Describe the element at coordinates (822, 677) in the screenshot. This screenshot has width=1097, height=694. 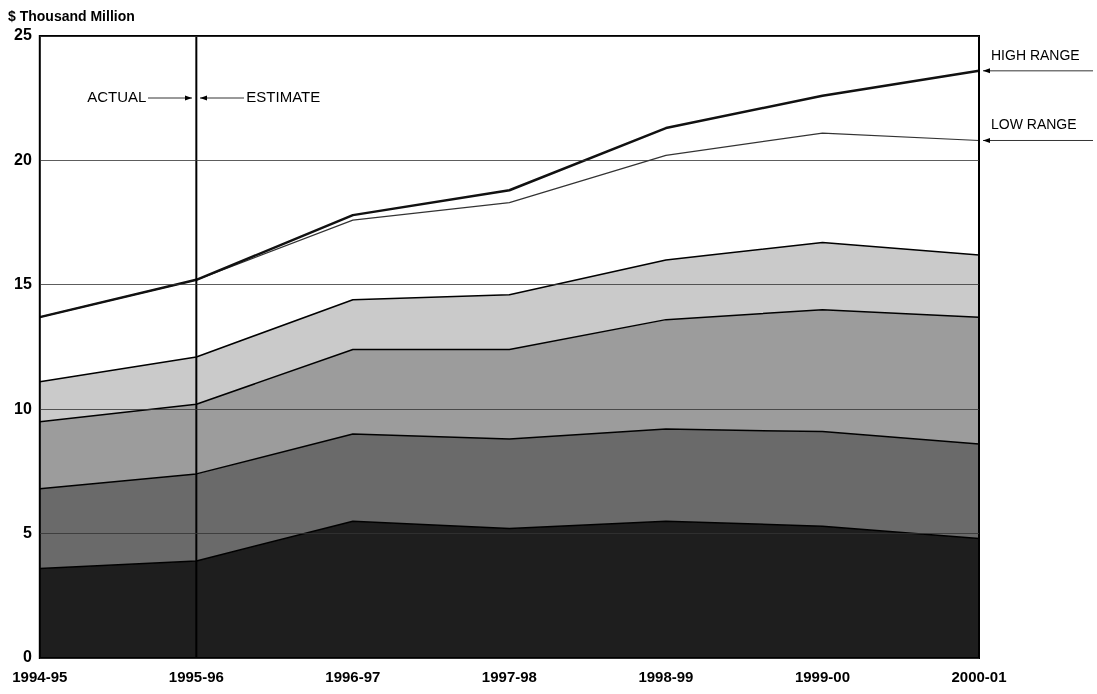
I see `x-tick-label: 1999-00` at that location.